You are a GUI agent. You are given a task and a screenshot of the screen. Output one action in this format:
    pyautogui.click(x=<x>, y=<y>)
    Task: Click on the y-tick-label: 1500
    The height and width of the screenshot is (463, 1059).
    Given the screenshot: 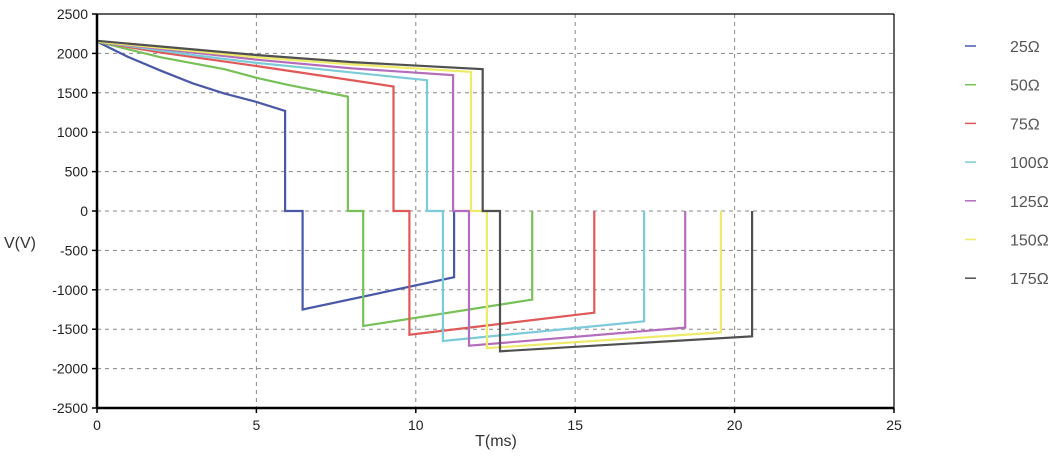 What is the action you would take?
    pyautogui.click(x=72, y=93)
    